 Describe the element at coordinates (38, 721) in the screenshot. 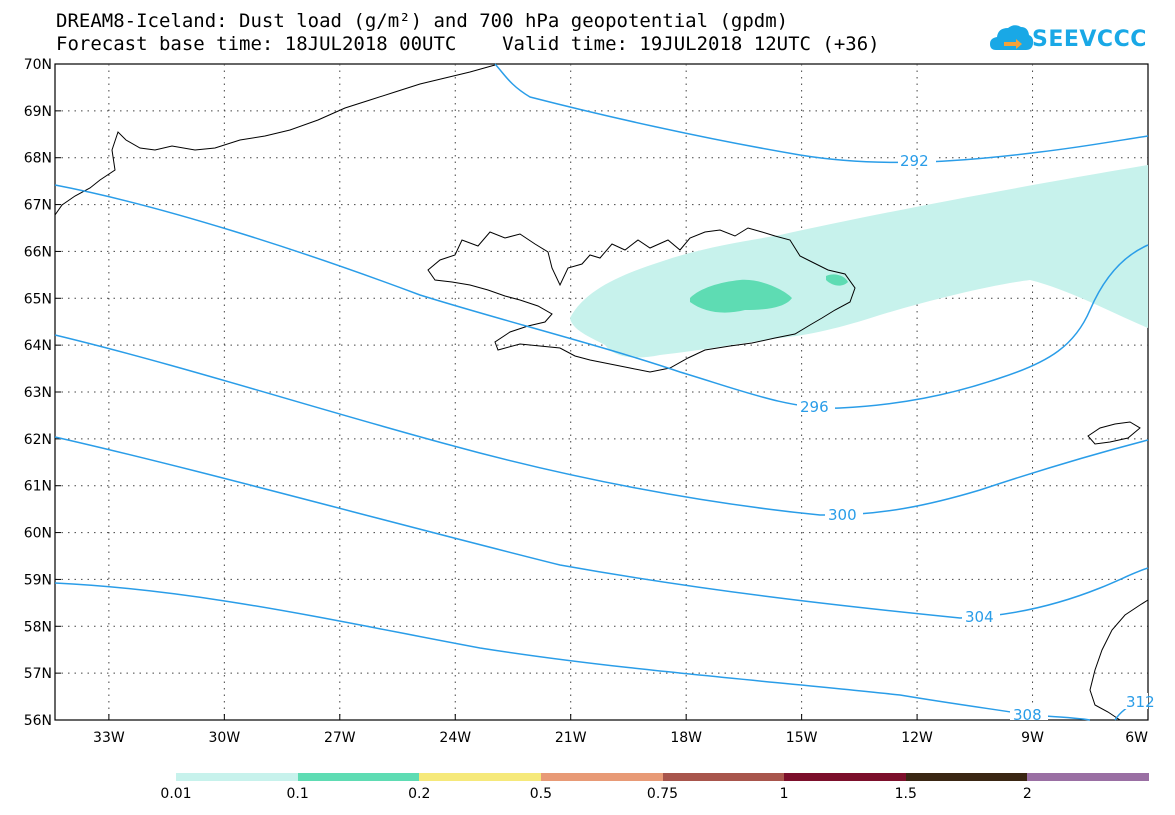

I see `lat-label: 56N` at that location.